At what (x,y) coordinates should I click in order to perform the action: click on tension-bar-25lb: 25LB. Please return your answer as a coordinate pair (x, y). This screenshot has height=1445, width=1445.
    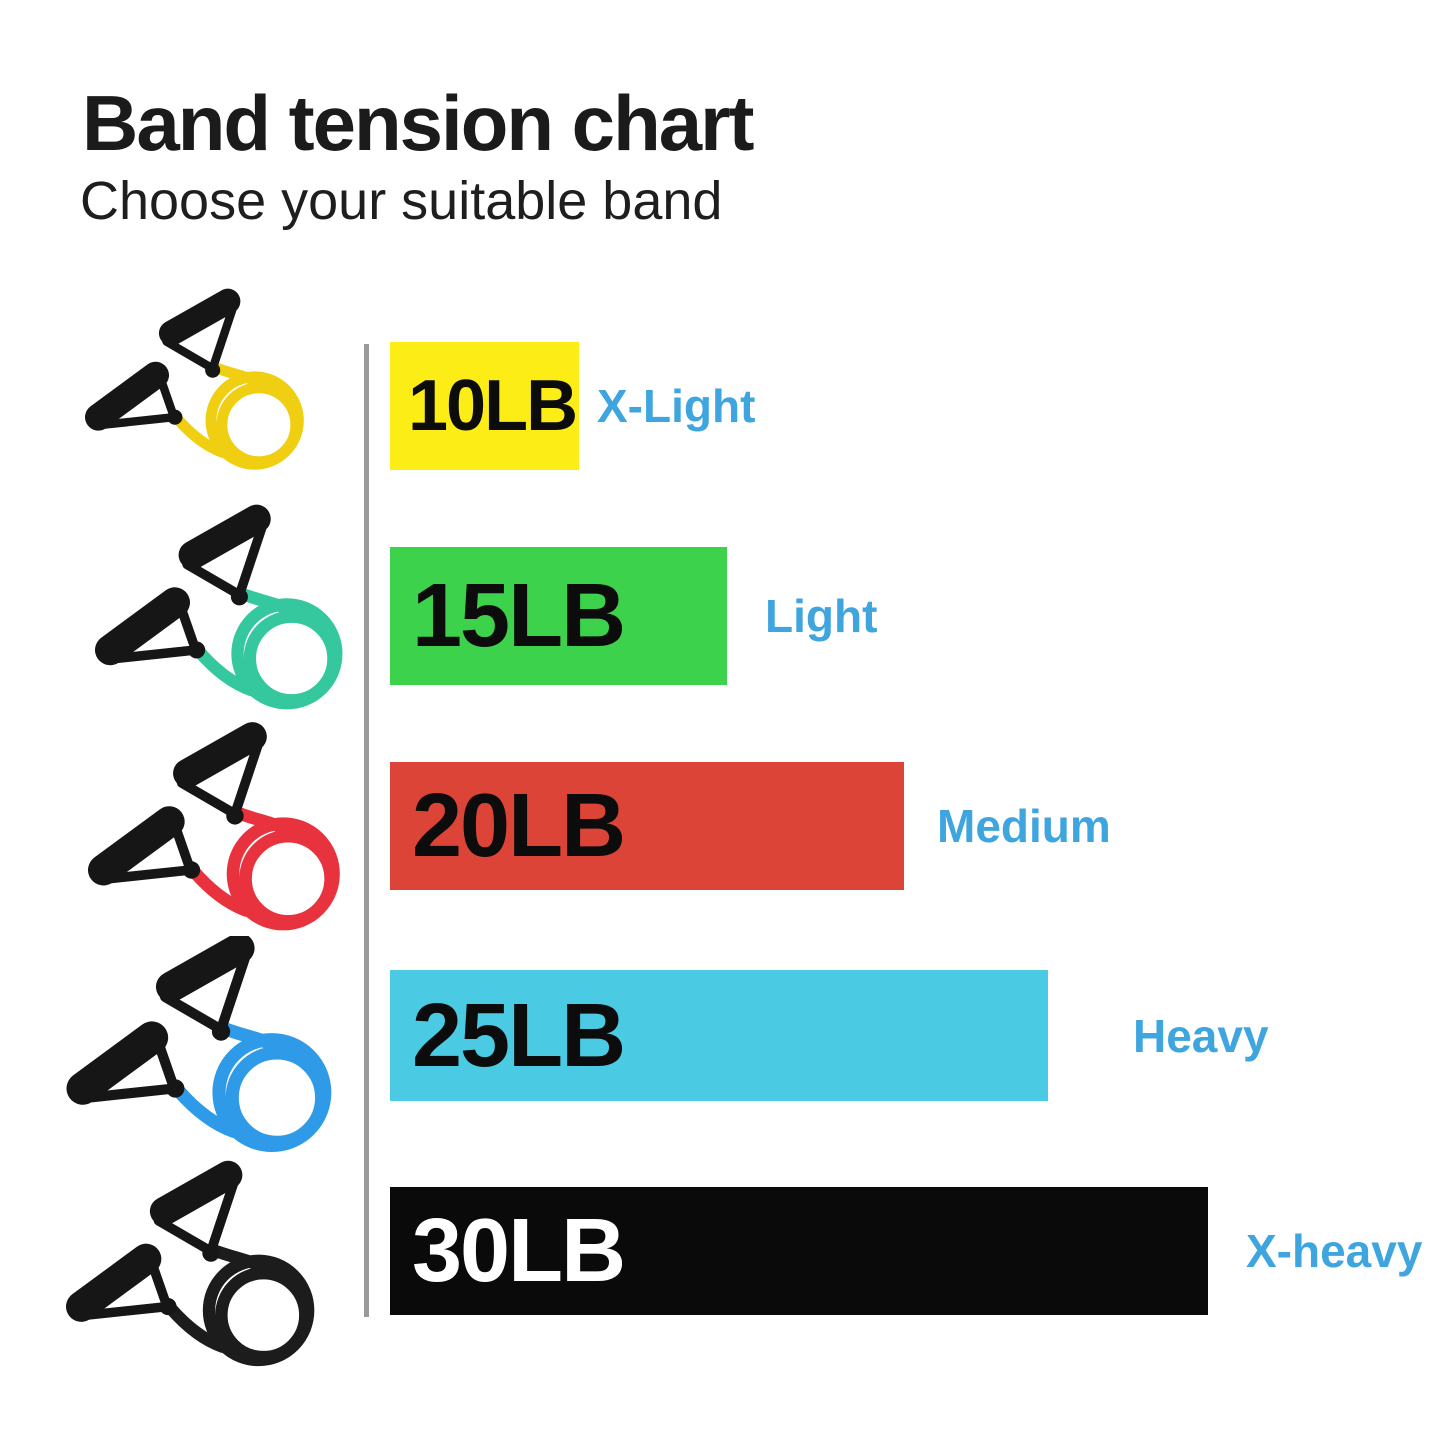
    Looking at the image, I should click on (719, 1035).